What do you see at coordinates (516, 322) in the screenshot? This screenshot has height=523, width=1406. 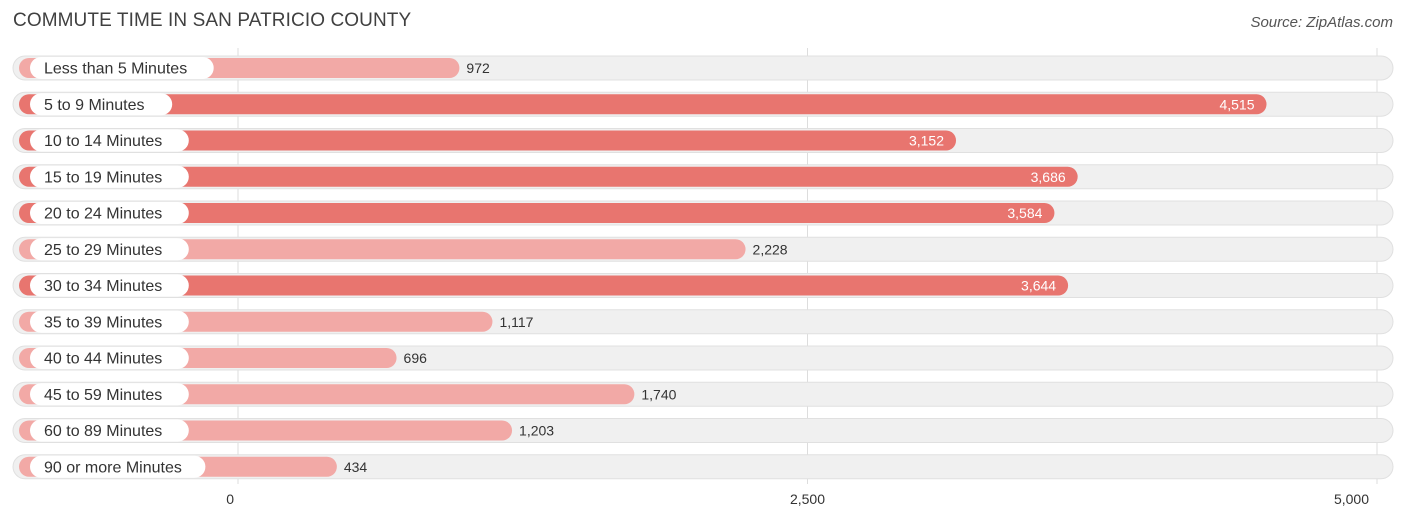 I see `value-label: 1,117` at bounding box center [516, 322].